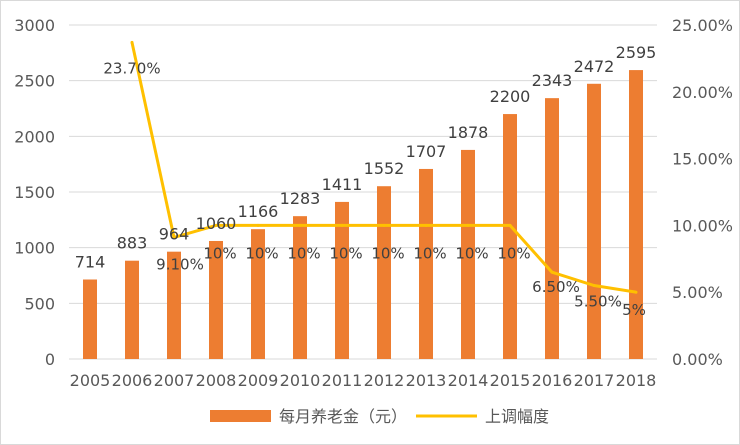 This screenshot has width=740, height=445. What do you see at coordinates (90, 380) in the screenshot?
I see `x-tick-label: 2005` at bounding box center [90, 380].